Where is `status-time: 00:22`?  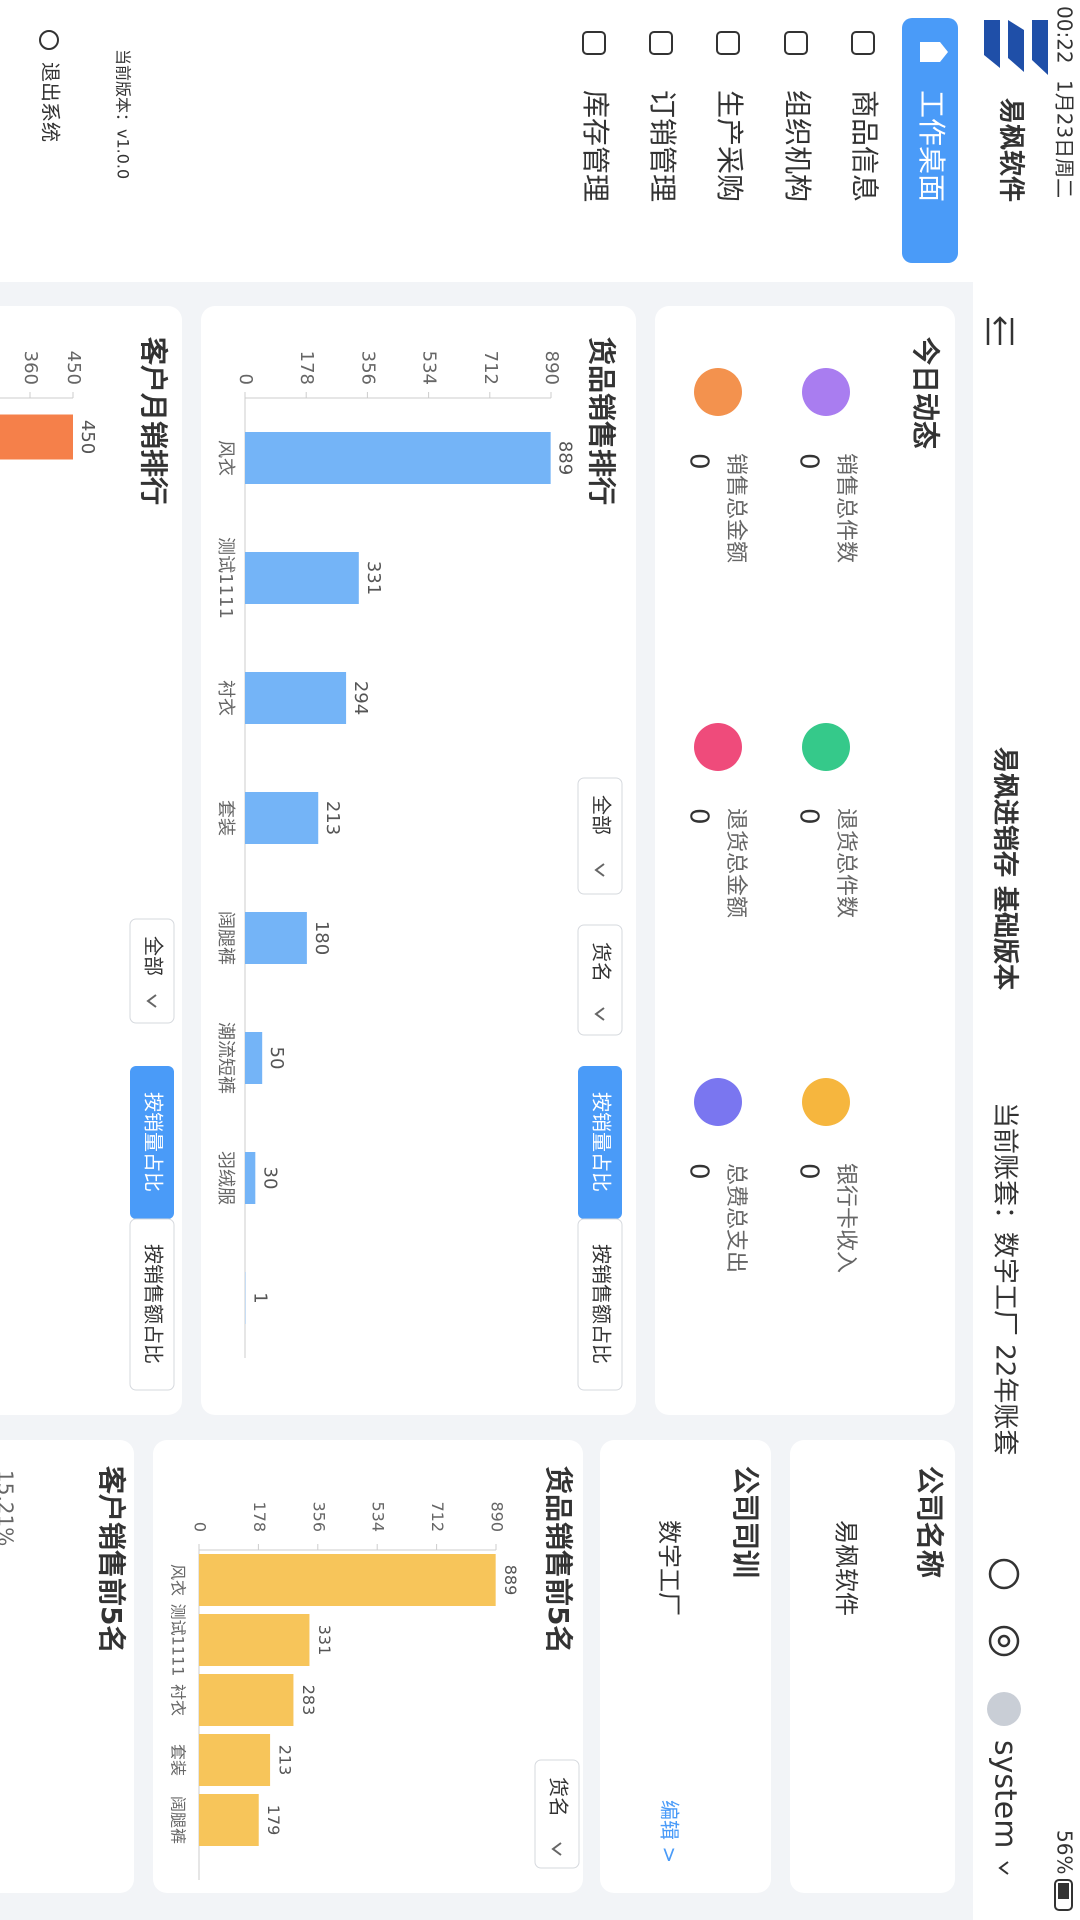
status-time: 00:22 is located at coordinates (1065, 35).